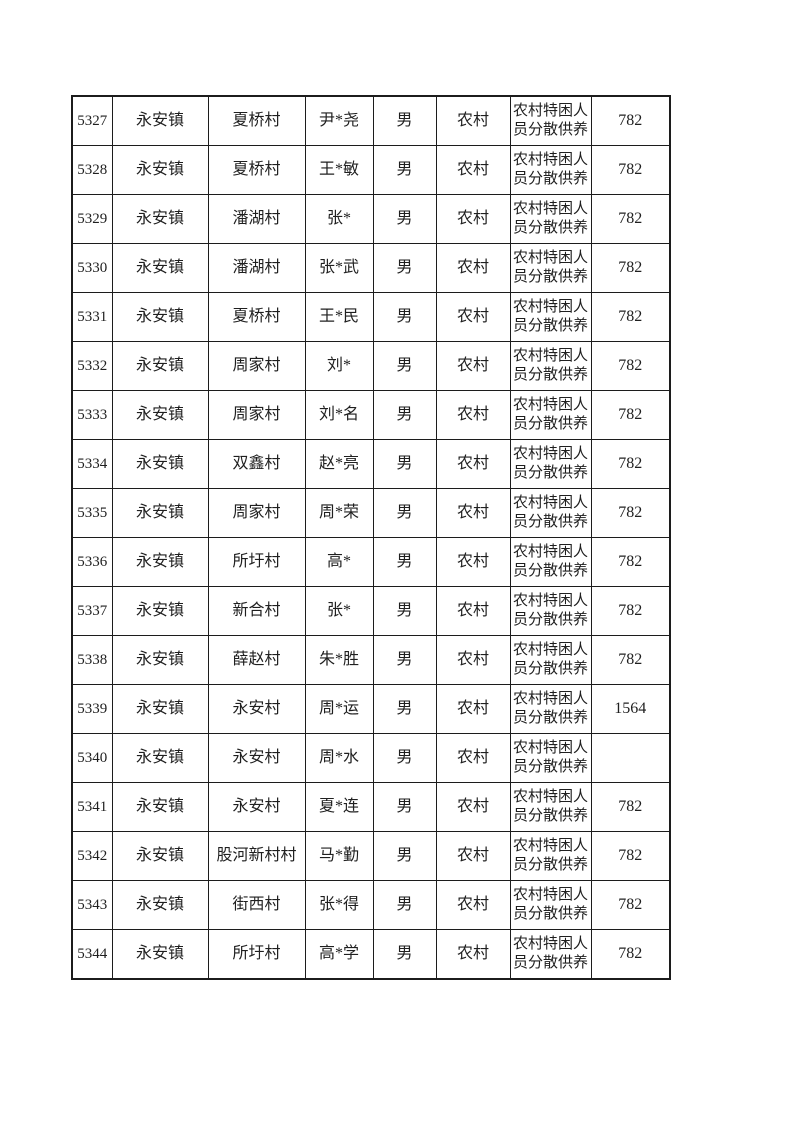 The height and width of the screenshot is (1122, 793). I want to click on cell-amount: 1564, so click(630, 709).